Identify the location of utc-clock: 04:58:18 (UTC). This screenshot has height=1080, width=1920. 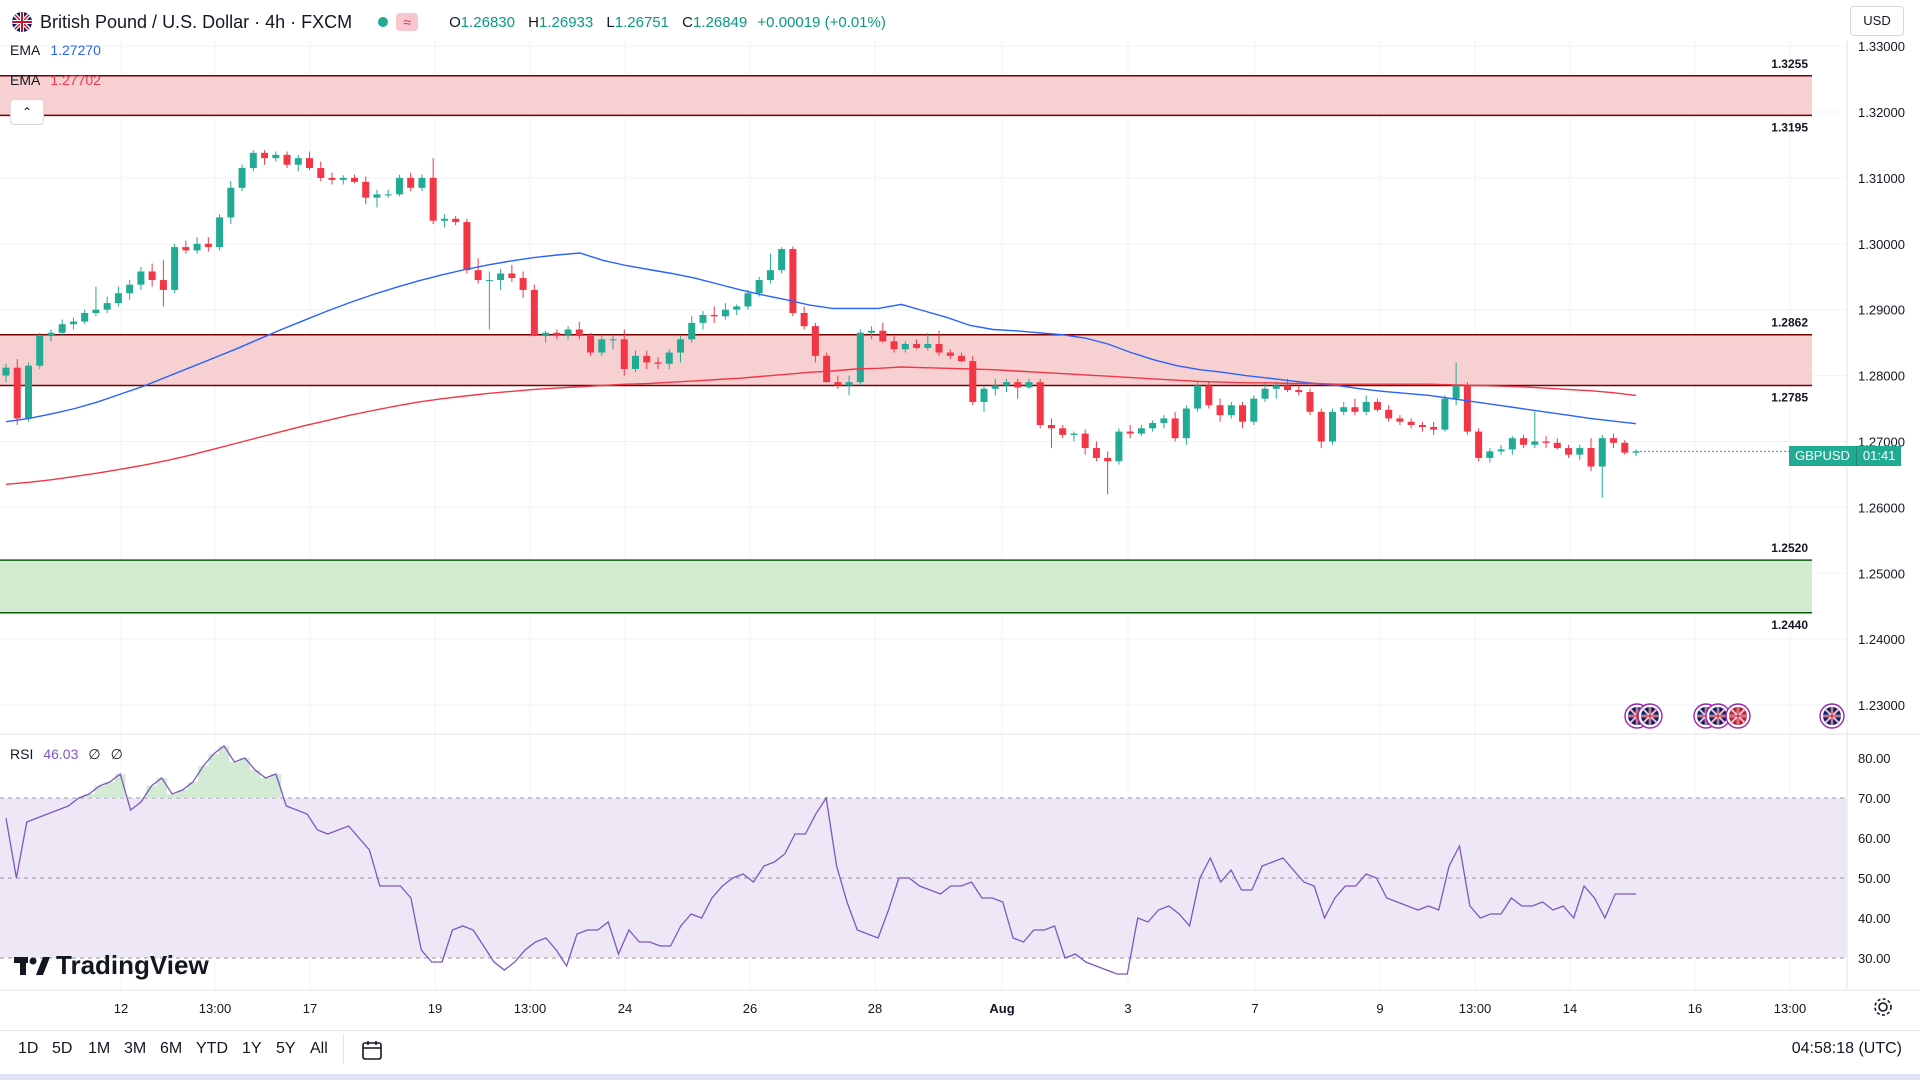
(1846, 1048).